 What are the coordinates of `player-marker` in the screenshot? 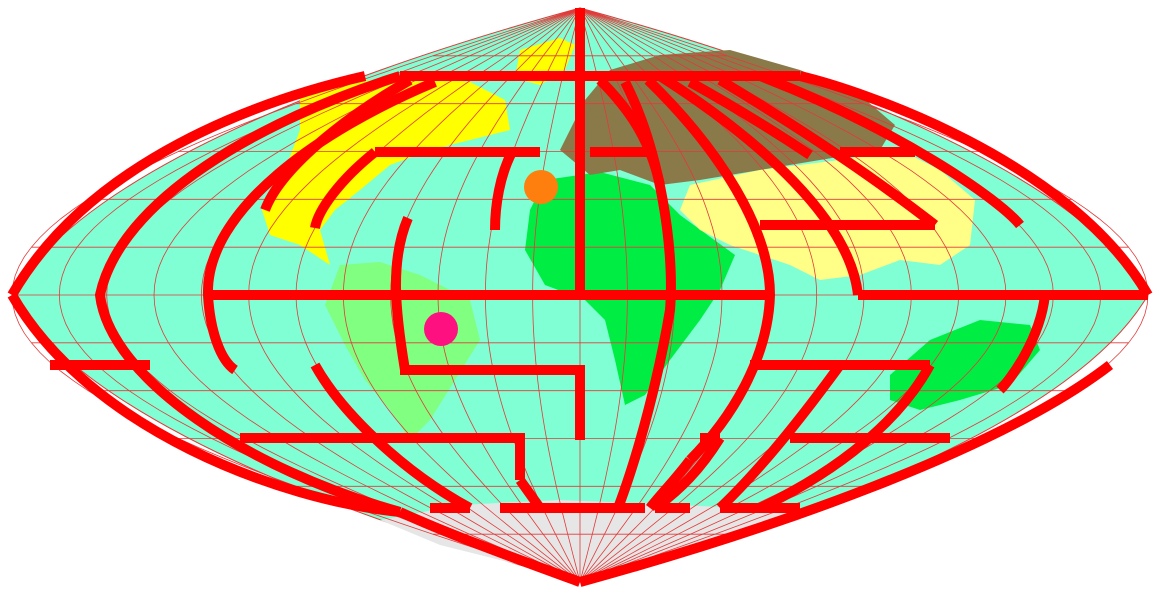 It's located at (441, 329).